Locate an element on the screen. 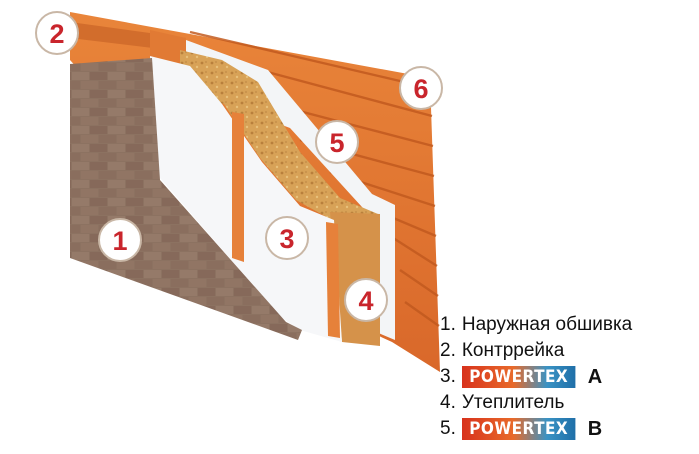 Image resolution: width=699 pixels, height=454 pixels. legend-item-5-number: 5. is located at coordinates (448, 428).